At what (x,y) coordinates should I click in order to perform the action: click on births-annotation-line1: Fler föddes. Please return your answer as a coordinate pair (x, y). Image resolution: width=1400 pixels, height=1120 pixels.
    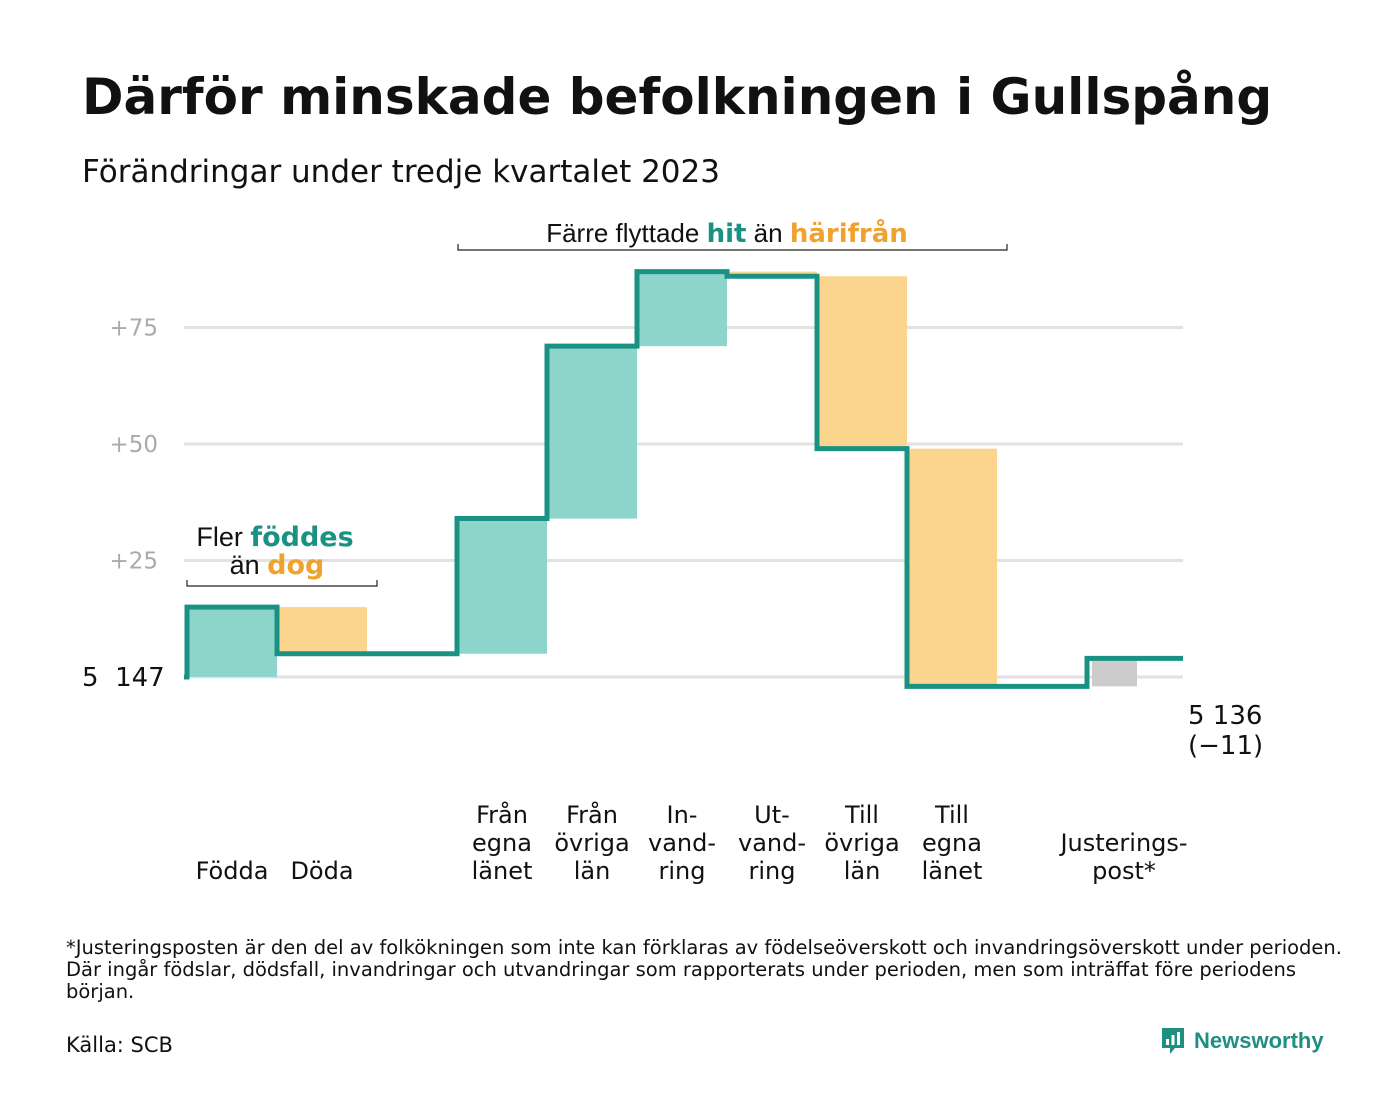
    Looking at the image, I should click on (274, 537).